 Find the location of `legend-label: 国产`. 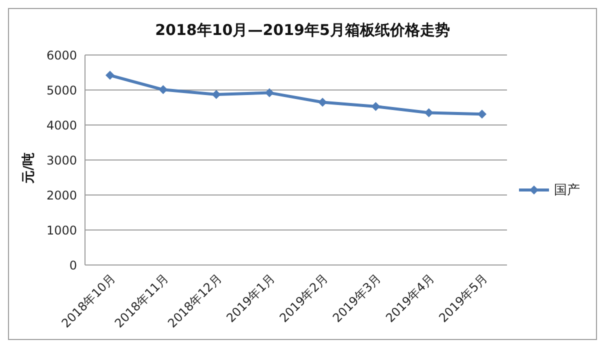

legend-label: 国产 is located at coordinates (567, 190).